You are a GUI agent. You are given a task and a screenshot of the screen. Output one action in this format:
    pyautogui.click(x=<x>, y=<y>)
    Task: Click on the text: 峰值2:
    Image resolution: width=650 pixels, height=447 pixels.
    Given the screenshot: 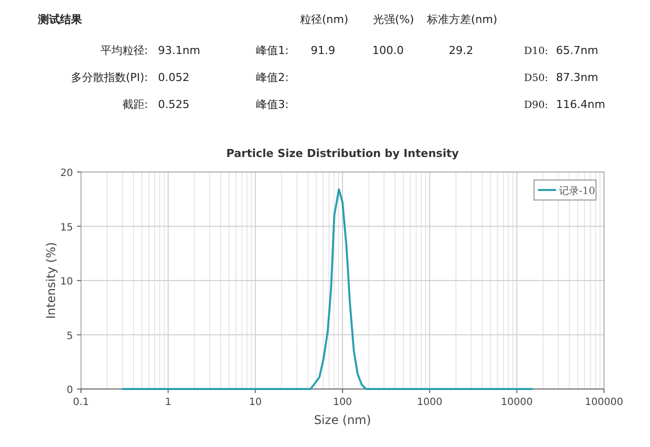 What is the action you would take?
    pyautogui.click(x=272, y=77)
    